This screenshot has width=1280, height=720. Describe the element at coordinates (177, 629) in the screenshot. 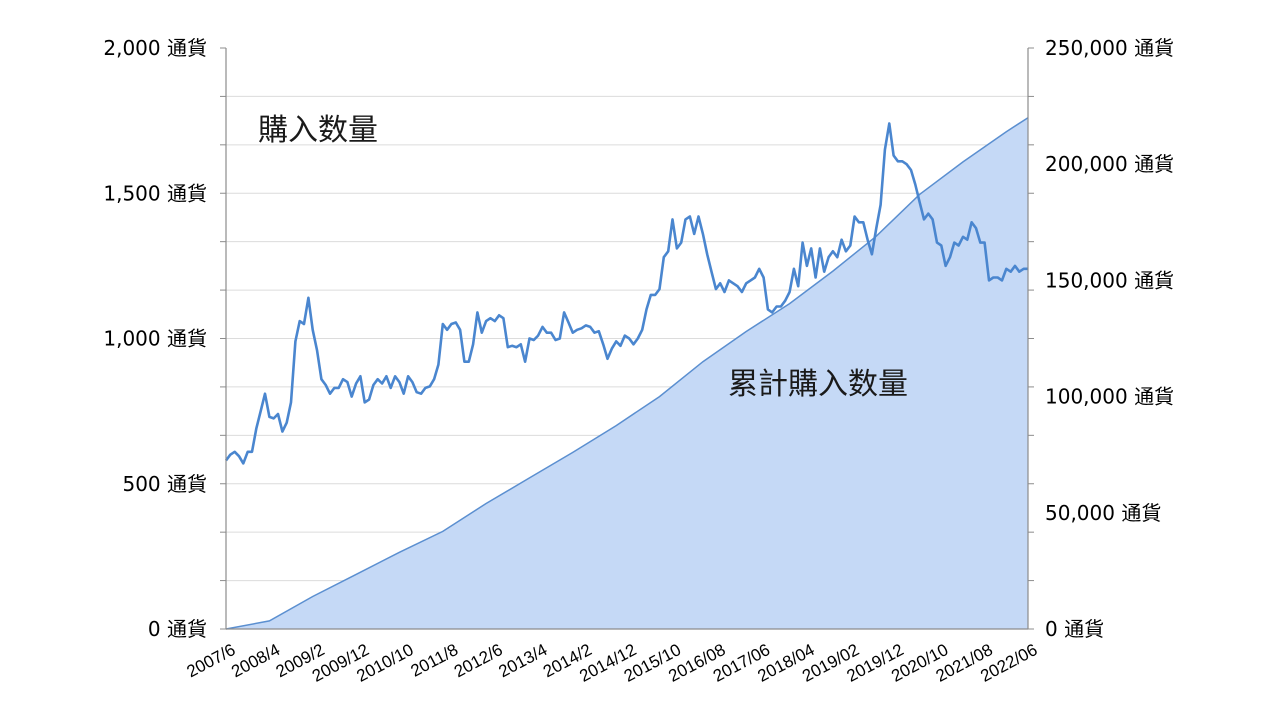

I see `left-tick-label: 0 通貨` at that location.